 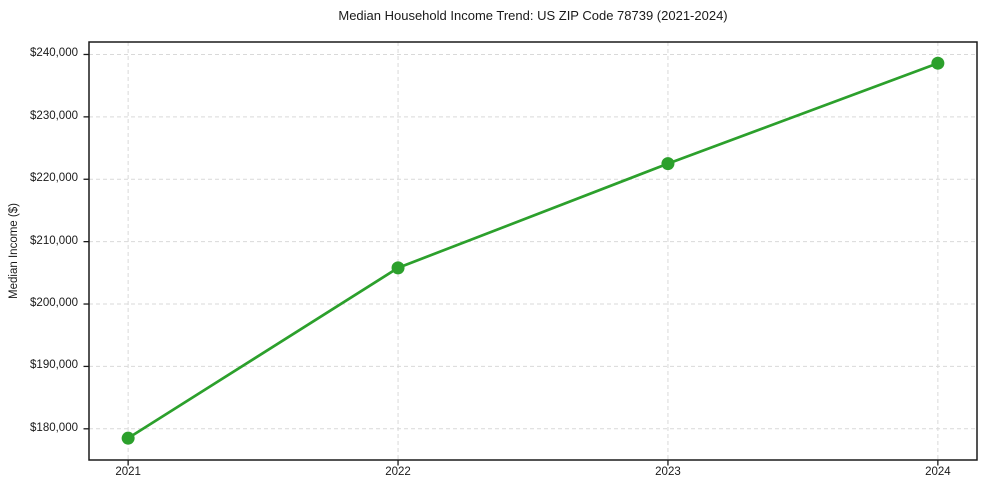 What do you see at coordinates (54, 115) in the screenshot?
I see `y-tick-label: $230,000` at bounding box center [54, 115].